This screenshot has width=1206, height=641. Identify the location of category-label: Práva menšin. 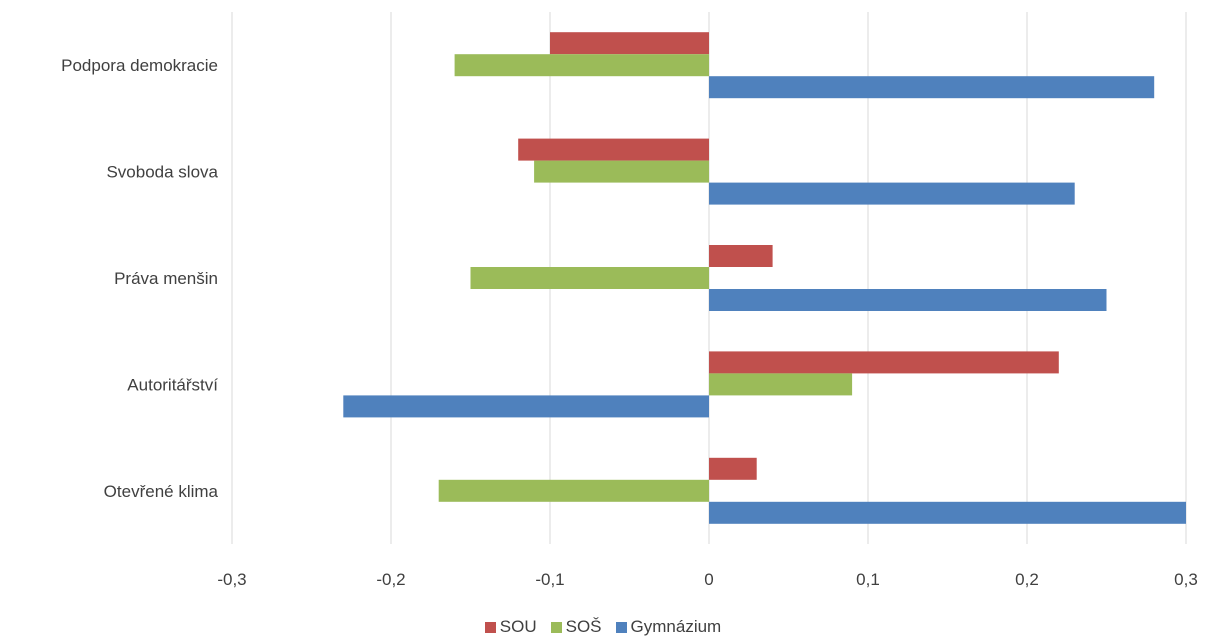
(166, 278).